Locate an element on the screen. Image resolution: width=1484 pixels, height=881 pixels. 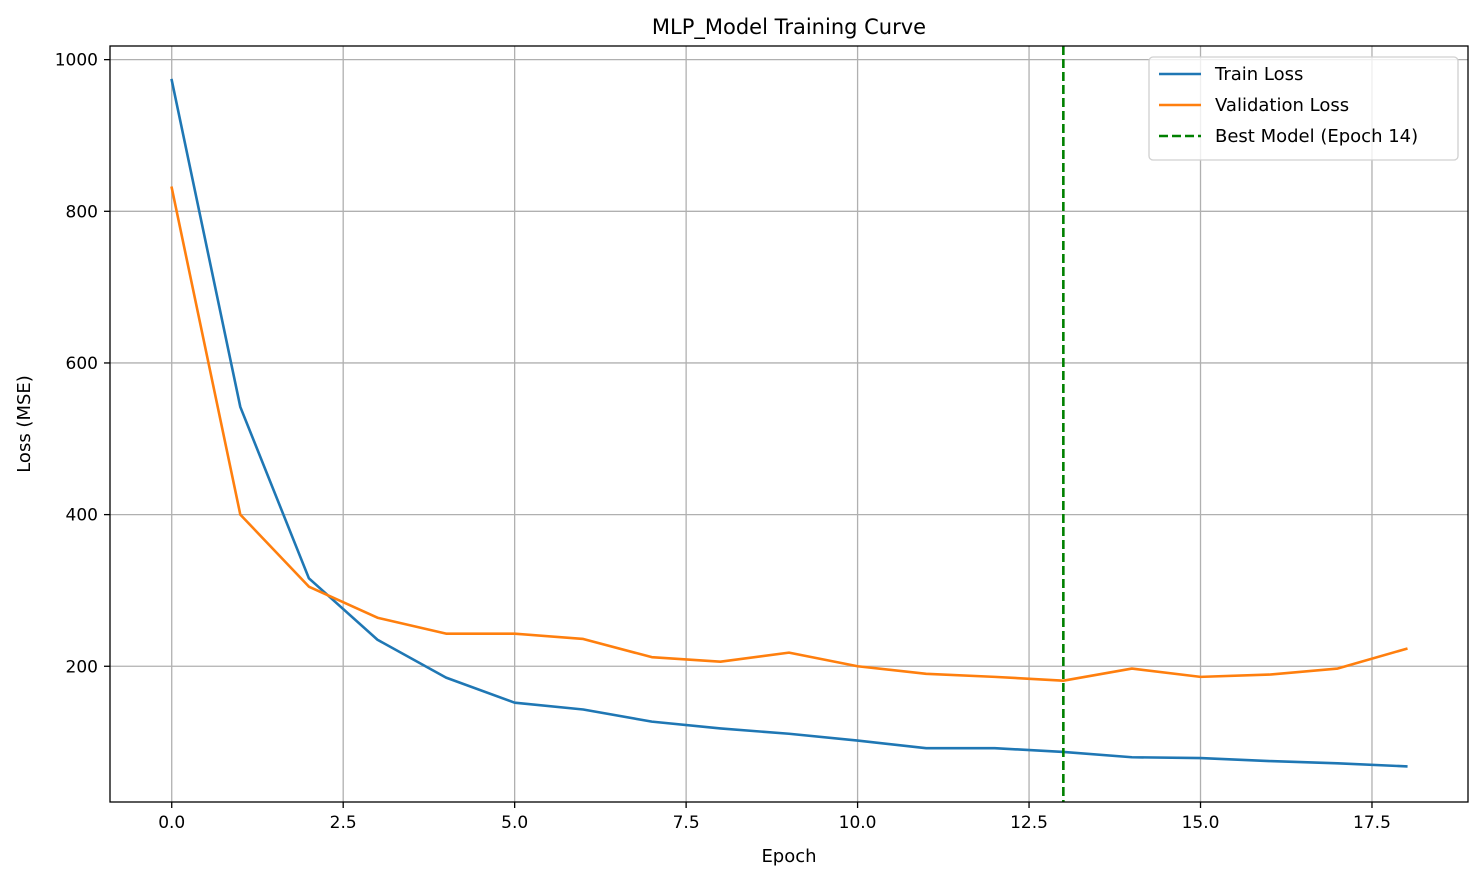
legend-label: Best Model (Epoch 14) is located at coordinates (1316, 136).